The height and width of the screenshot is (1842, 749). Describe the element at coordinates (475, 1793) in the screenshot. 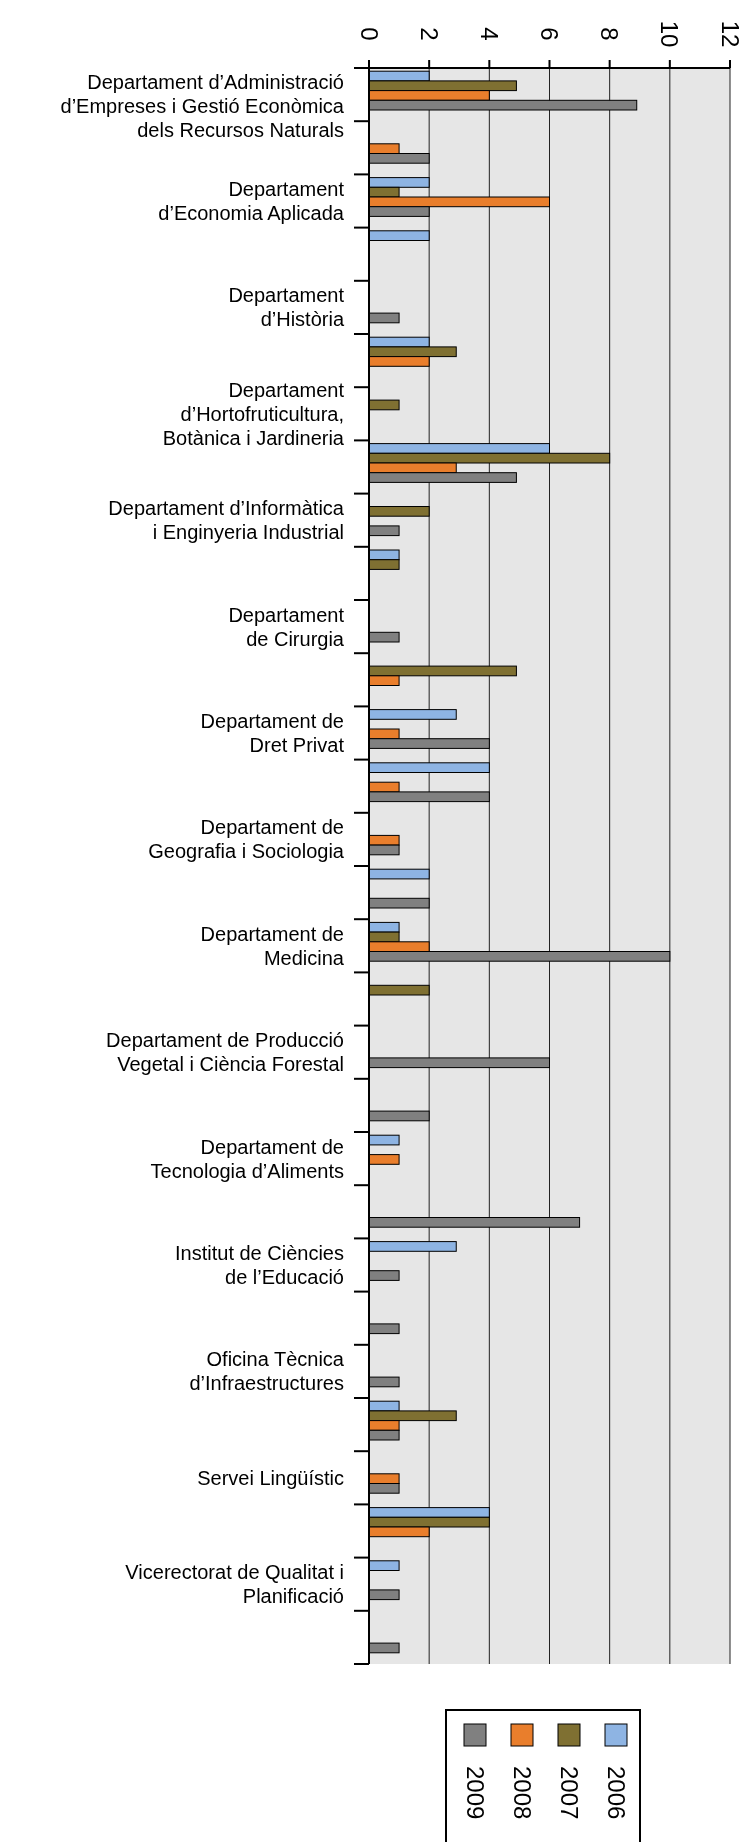

I see `legend-label: 2009` at that location.